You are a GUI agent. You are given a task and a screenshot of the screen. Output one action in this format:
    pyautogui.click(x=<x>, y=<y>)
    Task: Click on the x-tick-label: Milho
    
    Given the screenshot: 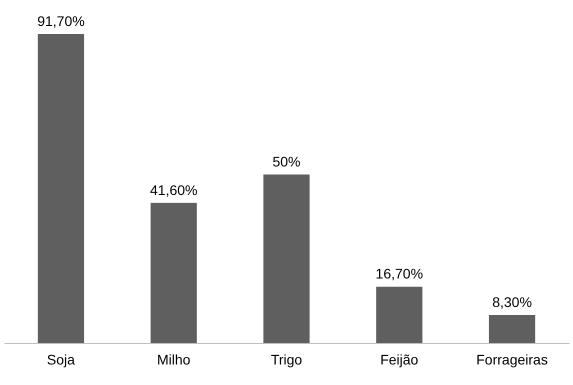 What is the action you would take?
    pyautogui.click(x=173, y=360)
    